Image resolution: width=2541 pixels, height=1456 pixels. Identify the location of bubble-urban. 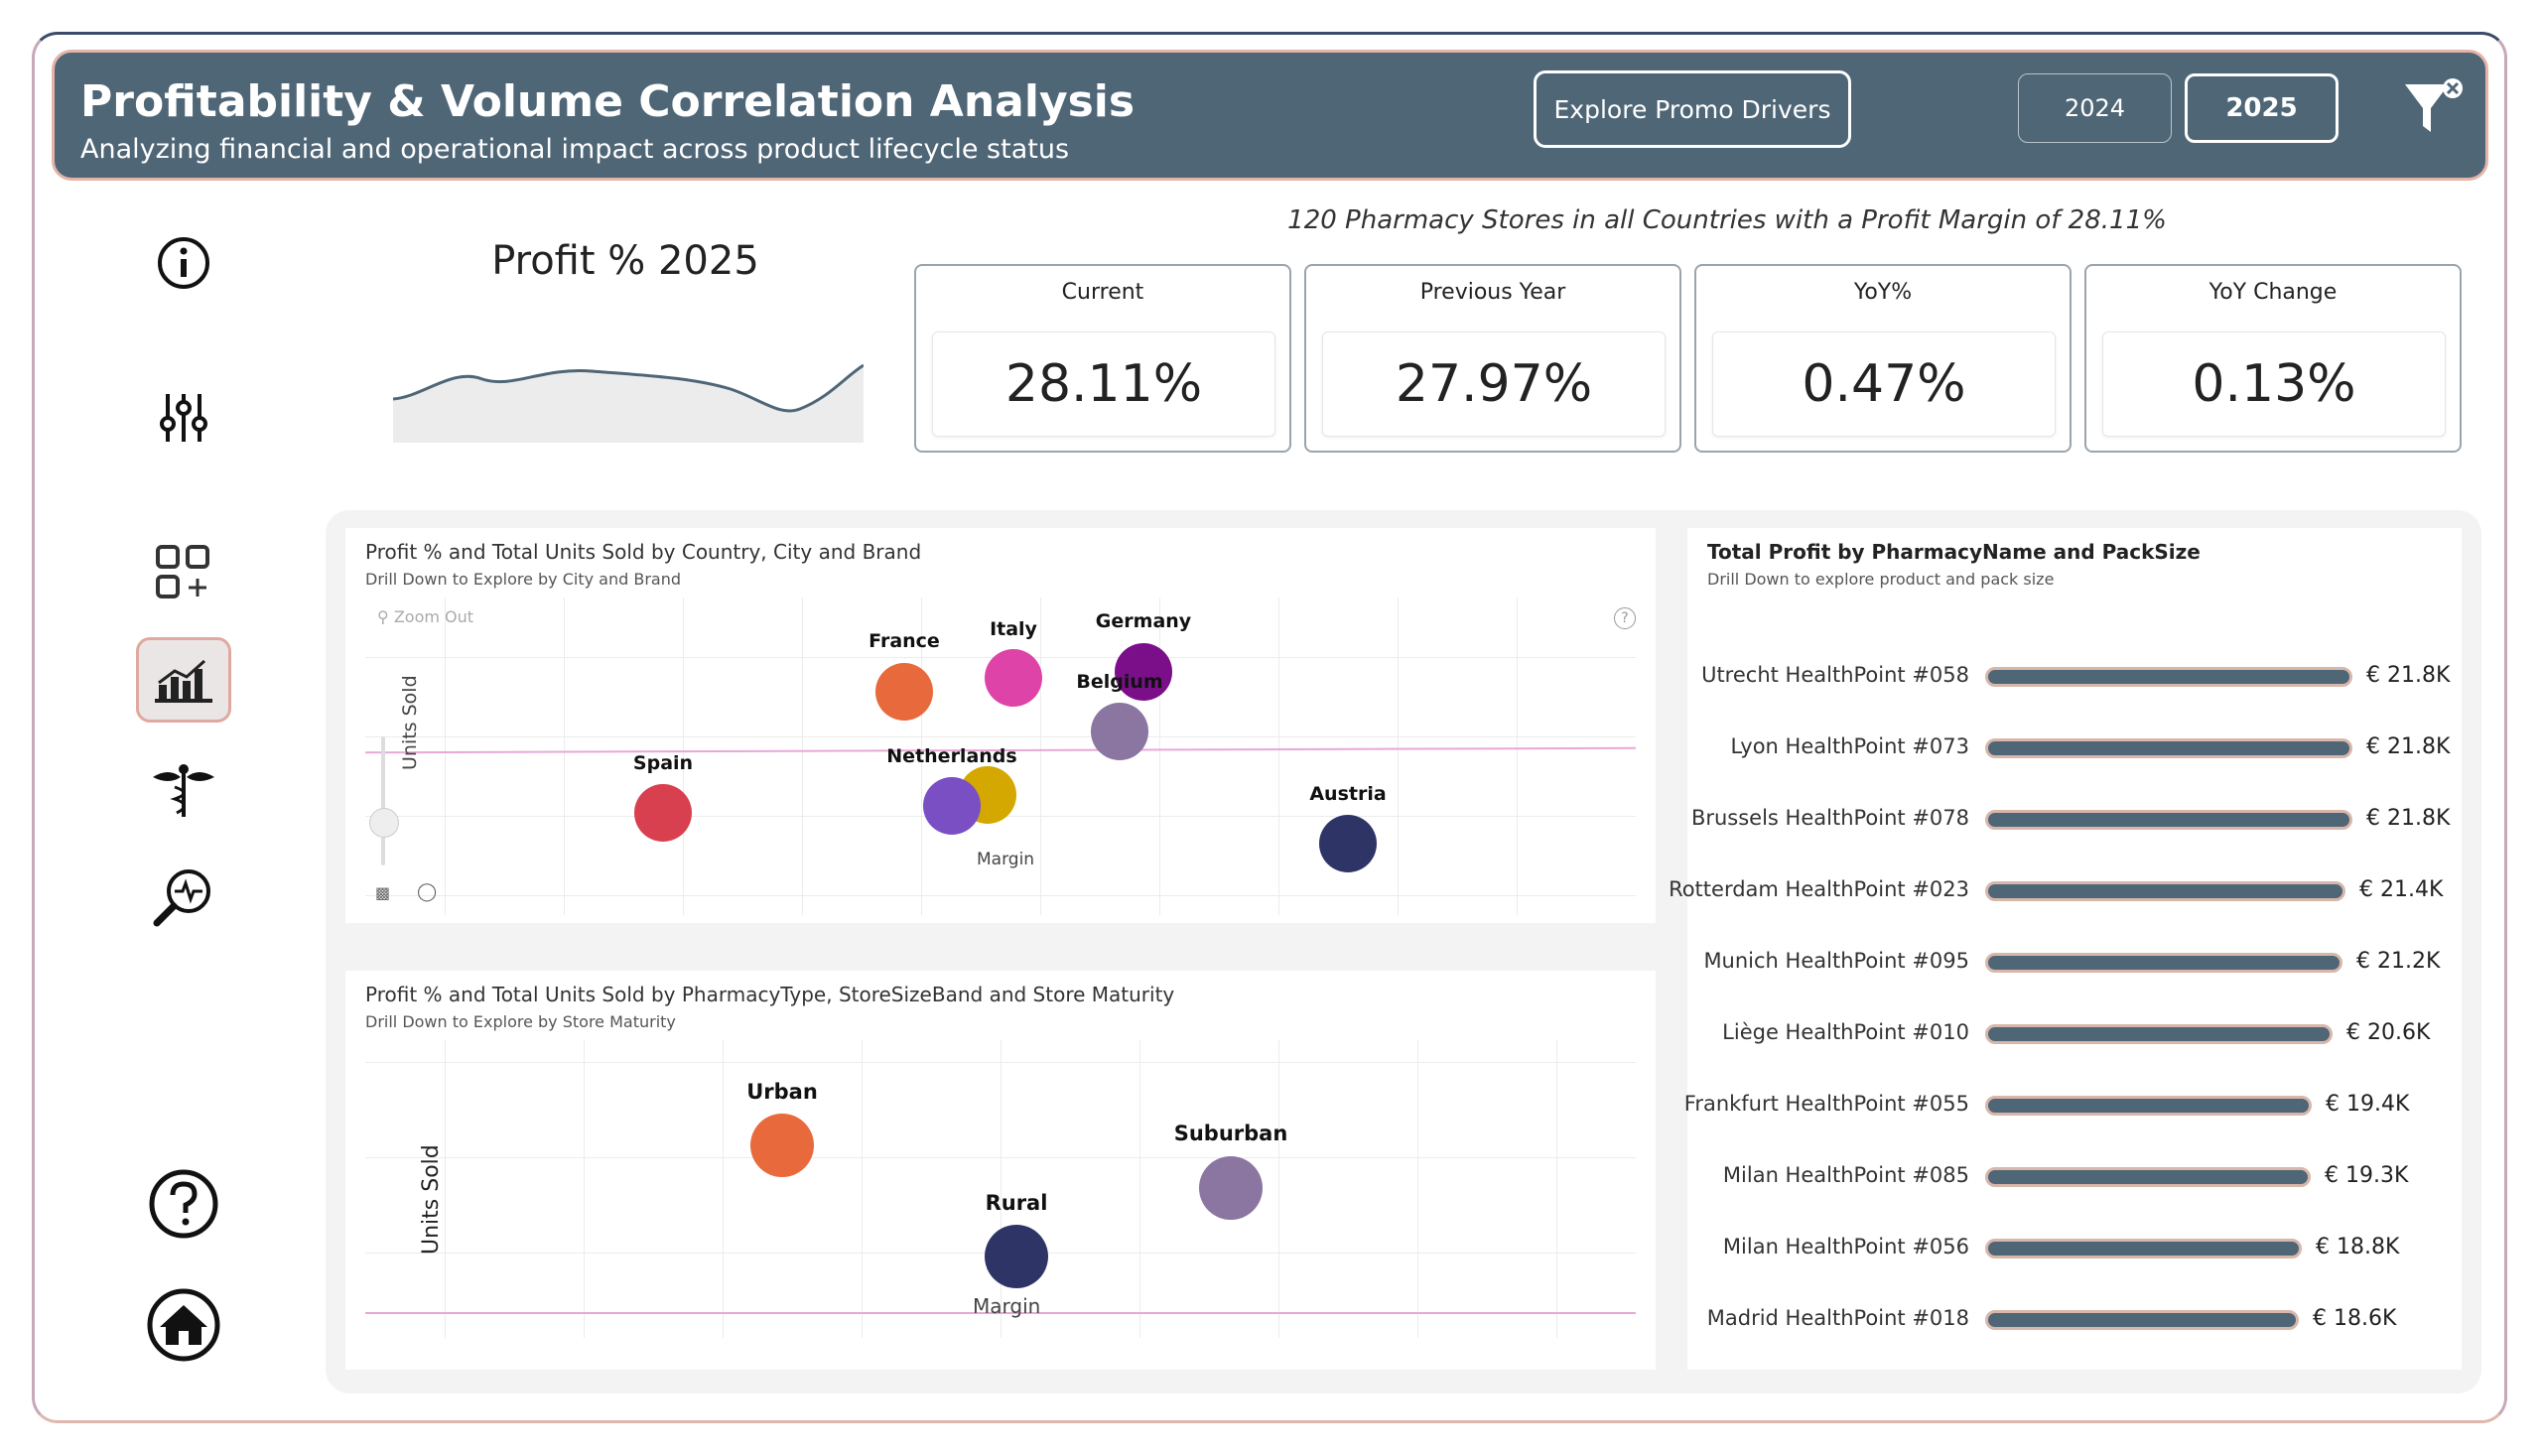
(782, 1145).